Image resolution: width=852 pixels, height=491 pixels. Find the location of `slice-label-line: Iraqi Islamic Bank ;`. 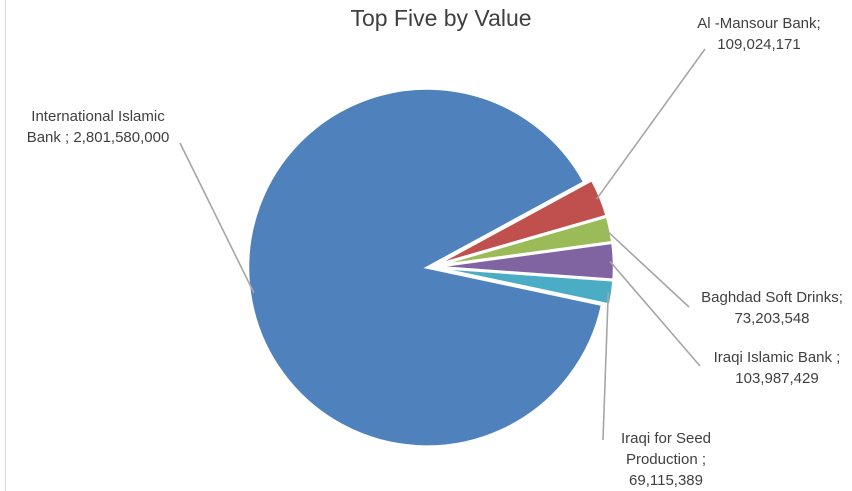

slice-label-line: Iraqi Islamic Bank ; is located at coordinates (777, 357).